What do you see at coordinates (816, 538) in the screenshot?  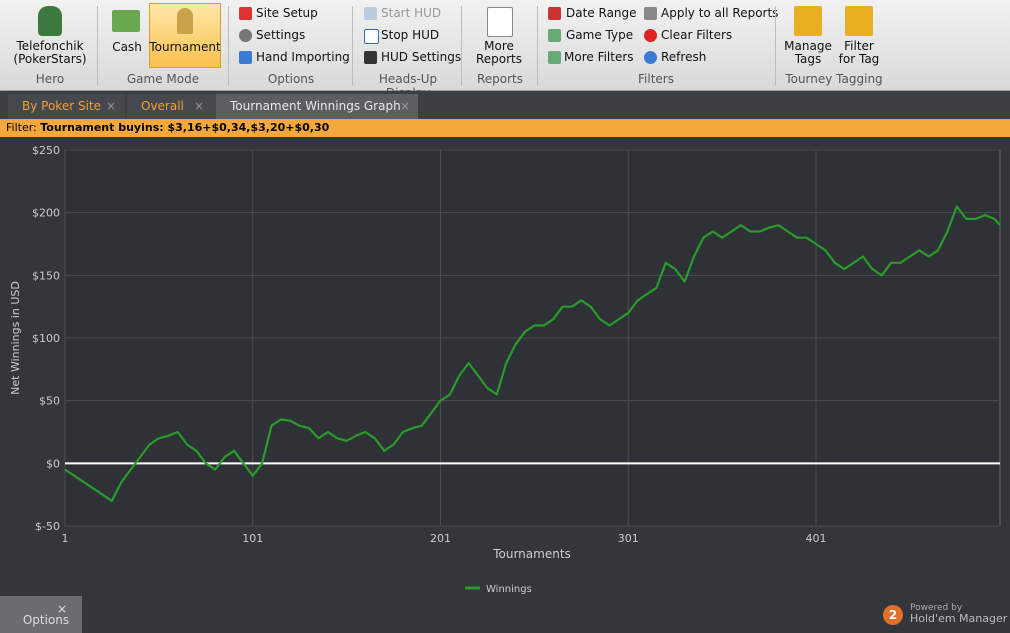 I see `x-tick-label: 401` at bounding box center [816, 538].